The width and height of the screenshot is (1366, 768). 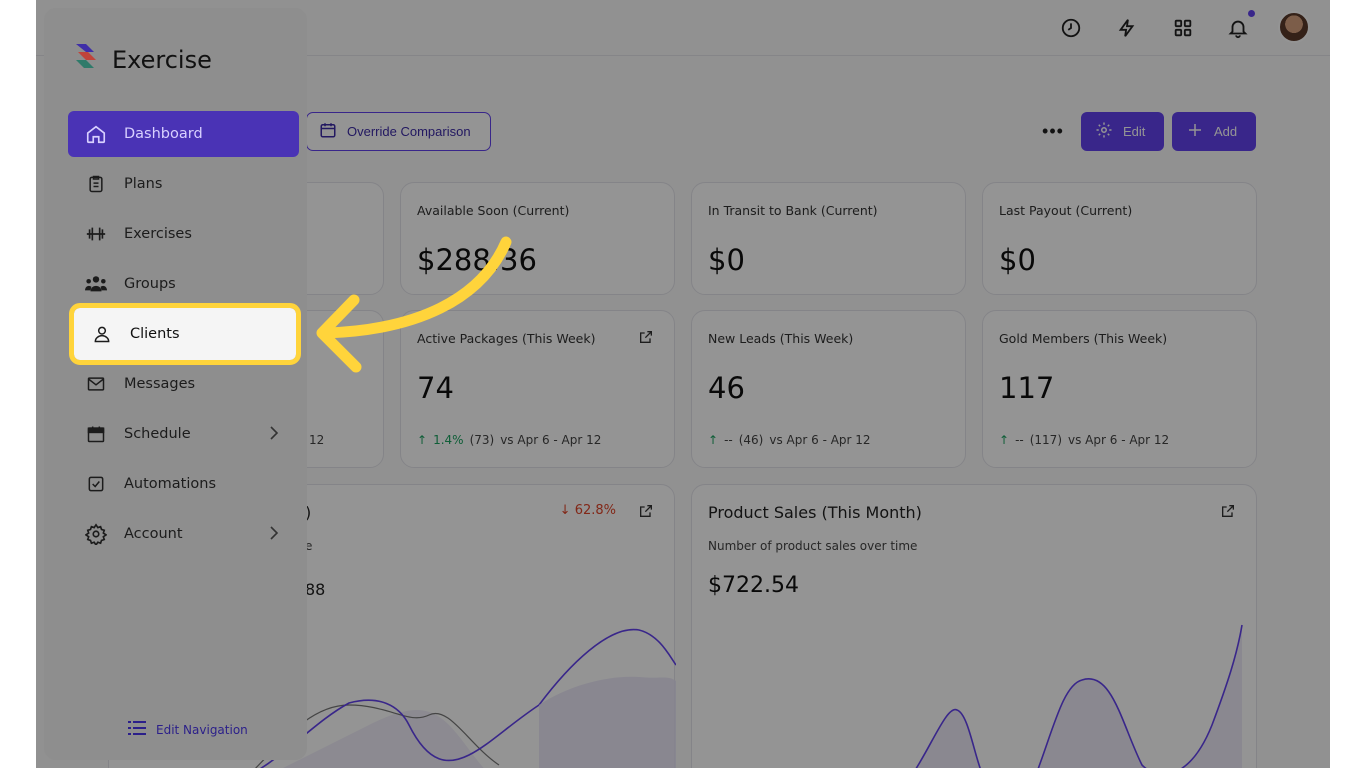 I want to click on product-chart-lines, so click(x=1079, y=696).